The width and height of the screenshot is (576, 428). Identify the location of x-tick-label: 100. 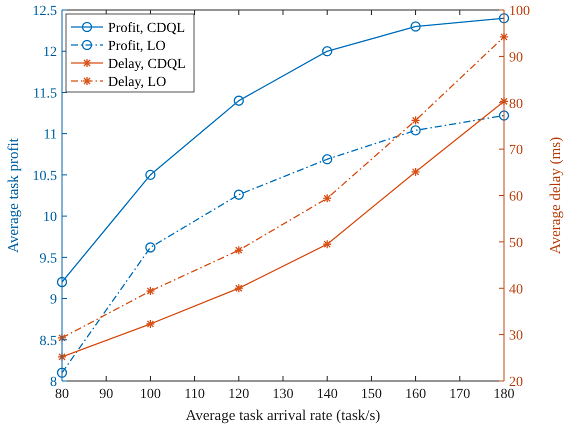
(150, 394).